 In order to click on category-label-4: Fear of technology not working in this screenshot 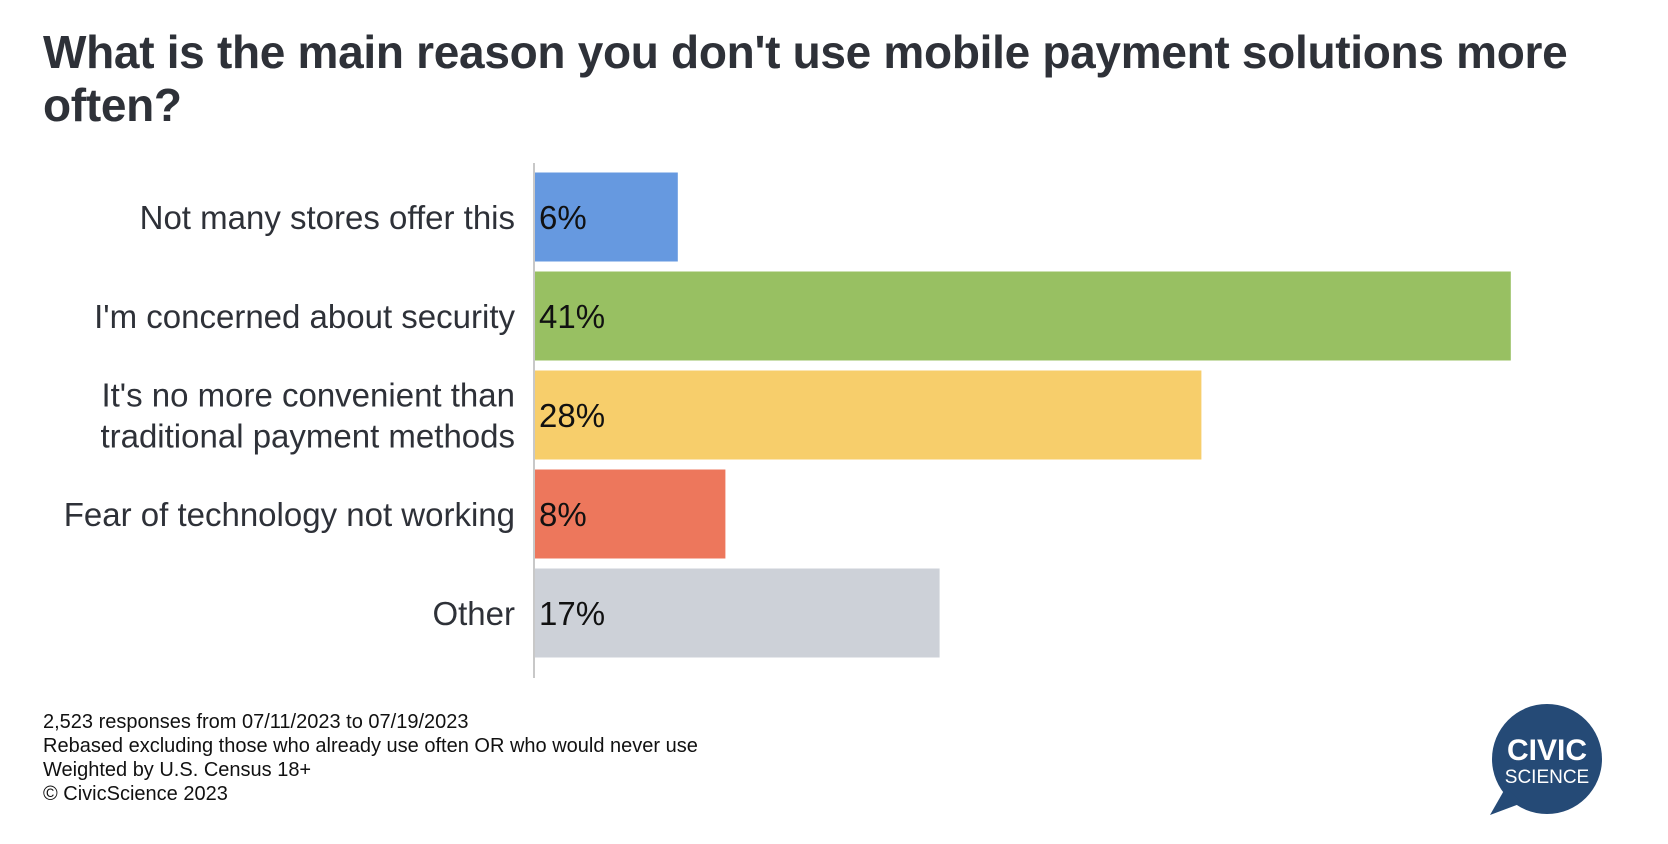, I will do `click(289, 514)`.